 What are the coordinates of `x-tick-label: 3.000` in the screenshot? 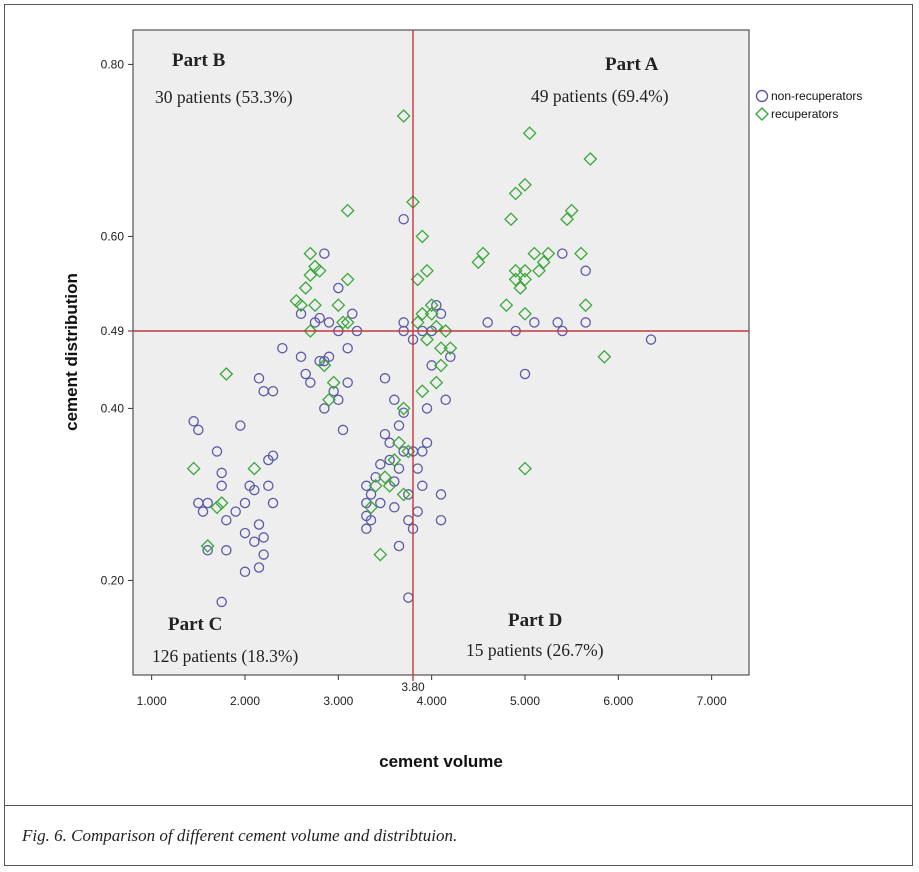 It's located at (338, 701).